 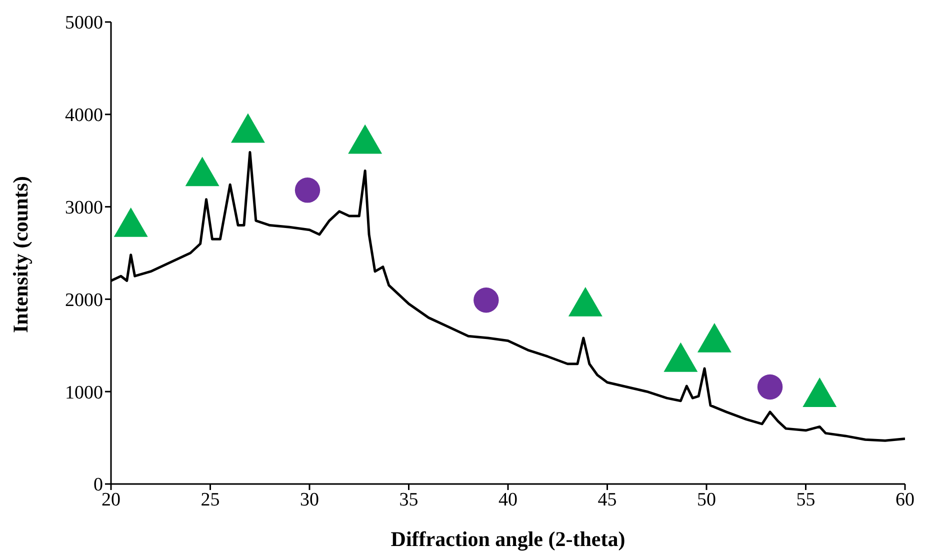 What do you see at coordinates (84, 393) in the screenshot?
I see `y-tick-label: 1000` at bounding box center [84, 393].